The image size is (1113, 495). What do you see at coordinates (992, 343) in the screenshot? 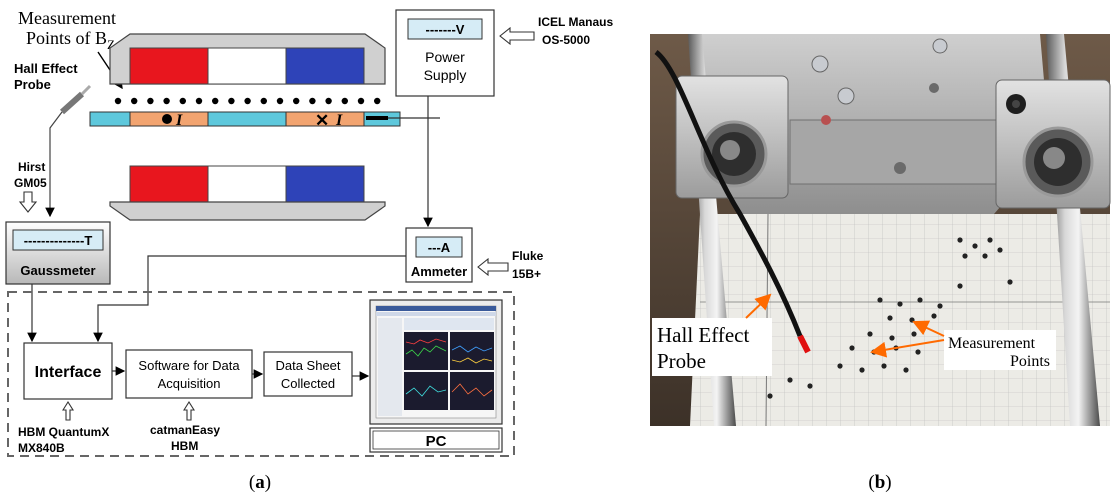
I see `photo-points-label-line1: Measurement` at bounding box center [992, 343].